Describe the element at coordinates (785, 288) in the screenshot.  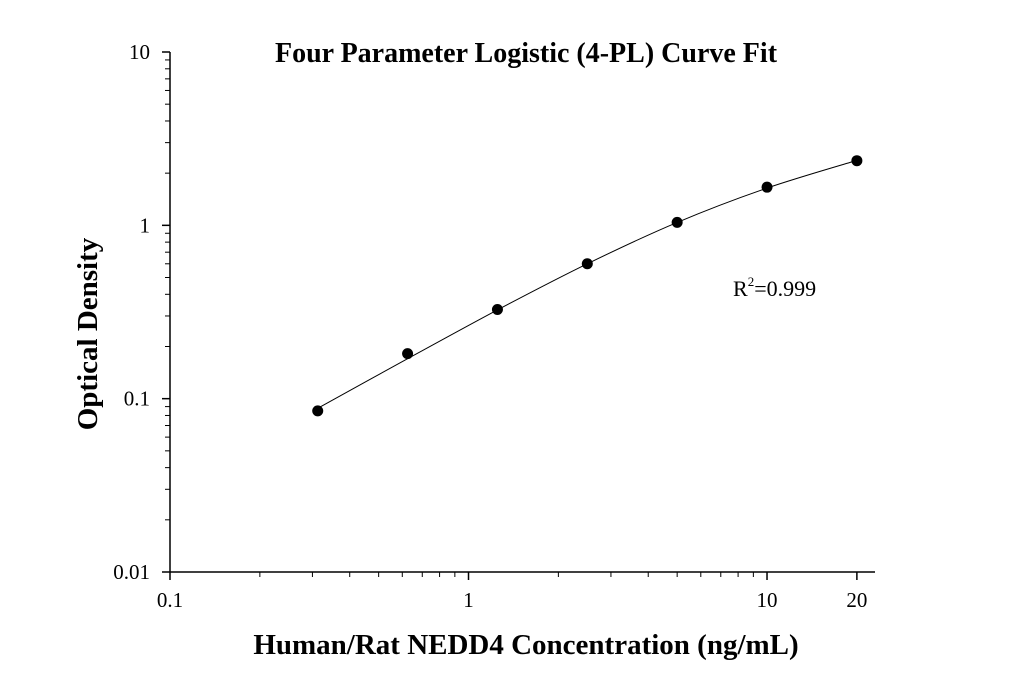
I see `r-squared-value: =0.999` at that location.